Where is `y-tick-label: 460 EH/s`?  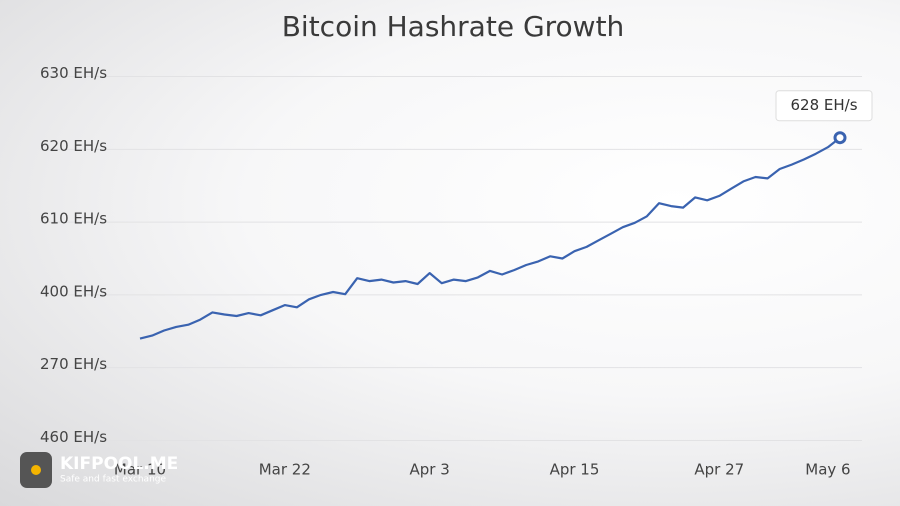
y-tick-label: 460 EH/s is located at coordinates (73, 437).